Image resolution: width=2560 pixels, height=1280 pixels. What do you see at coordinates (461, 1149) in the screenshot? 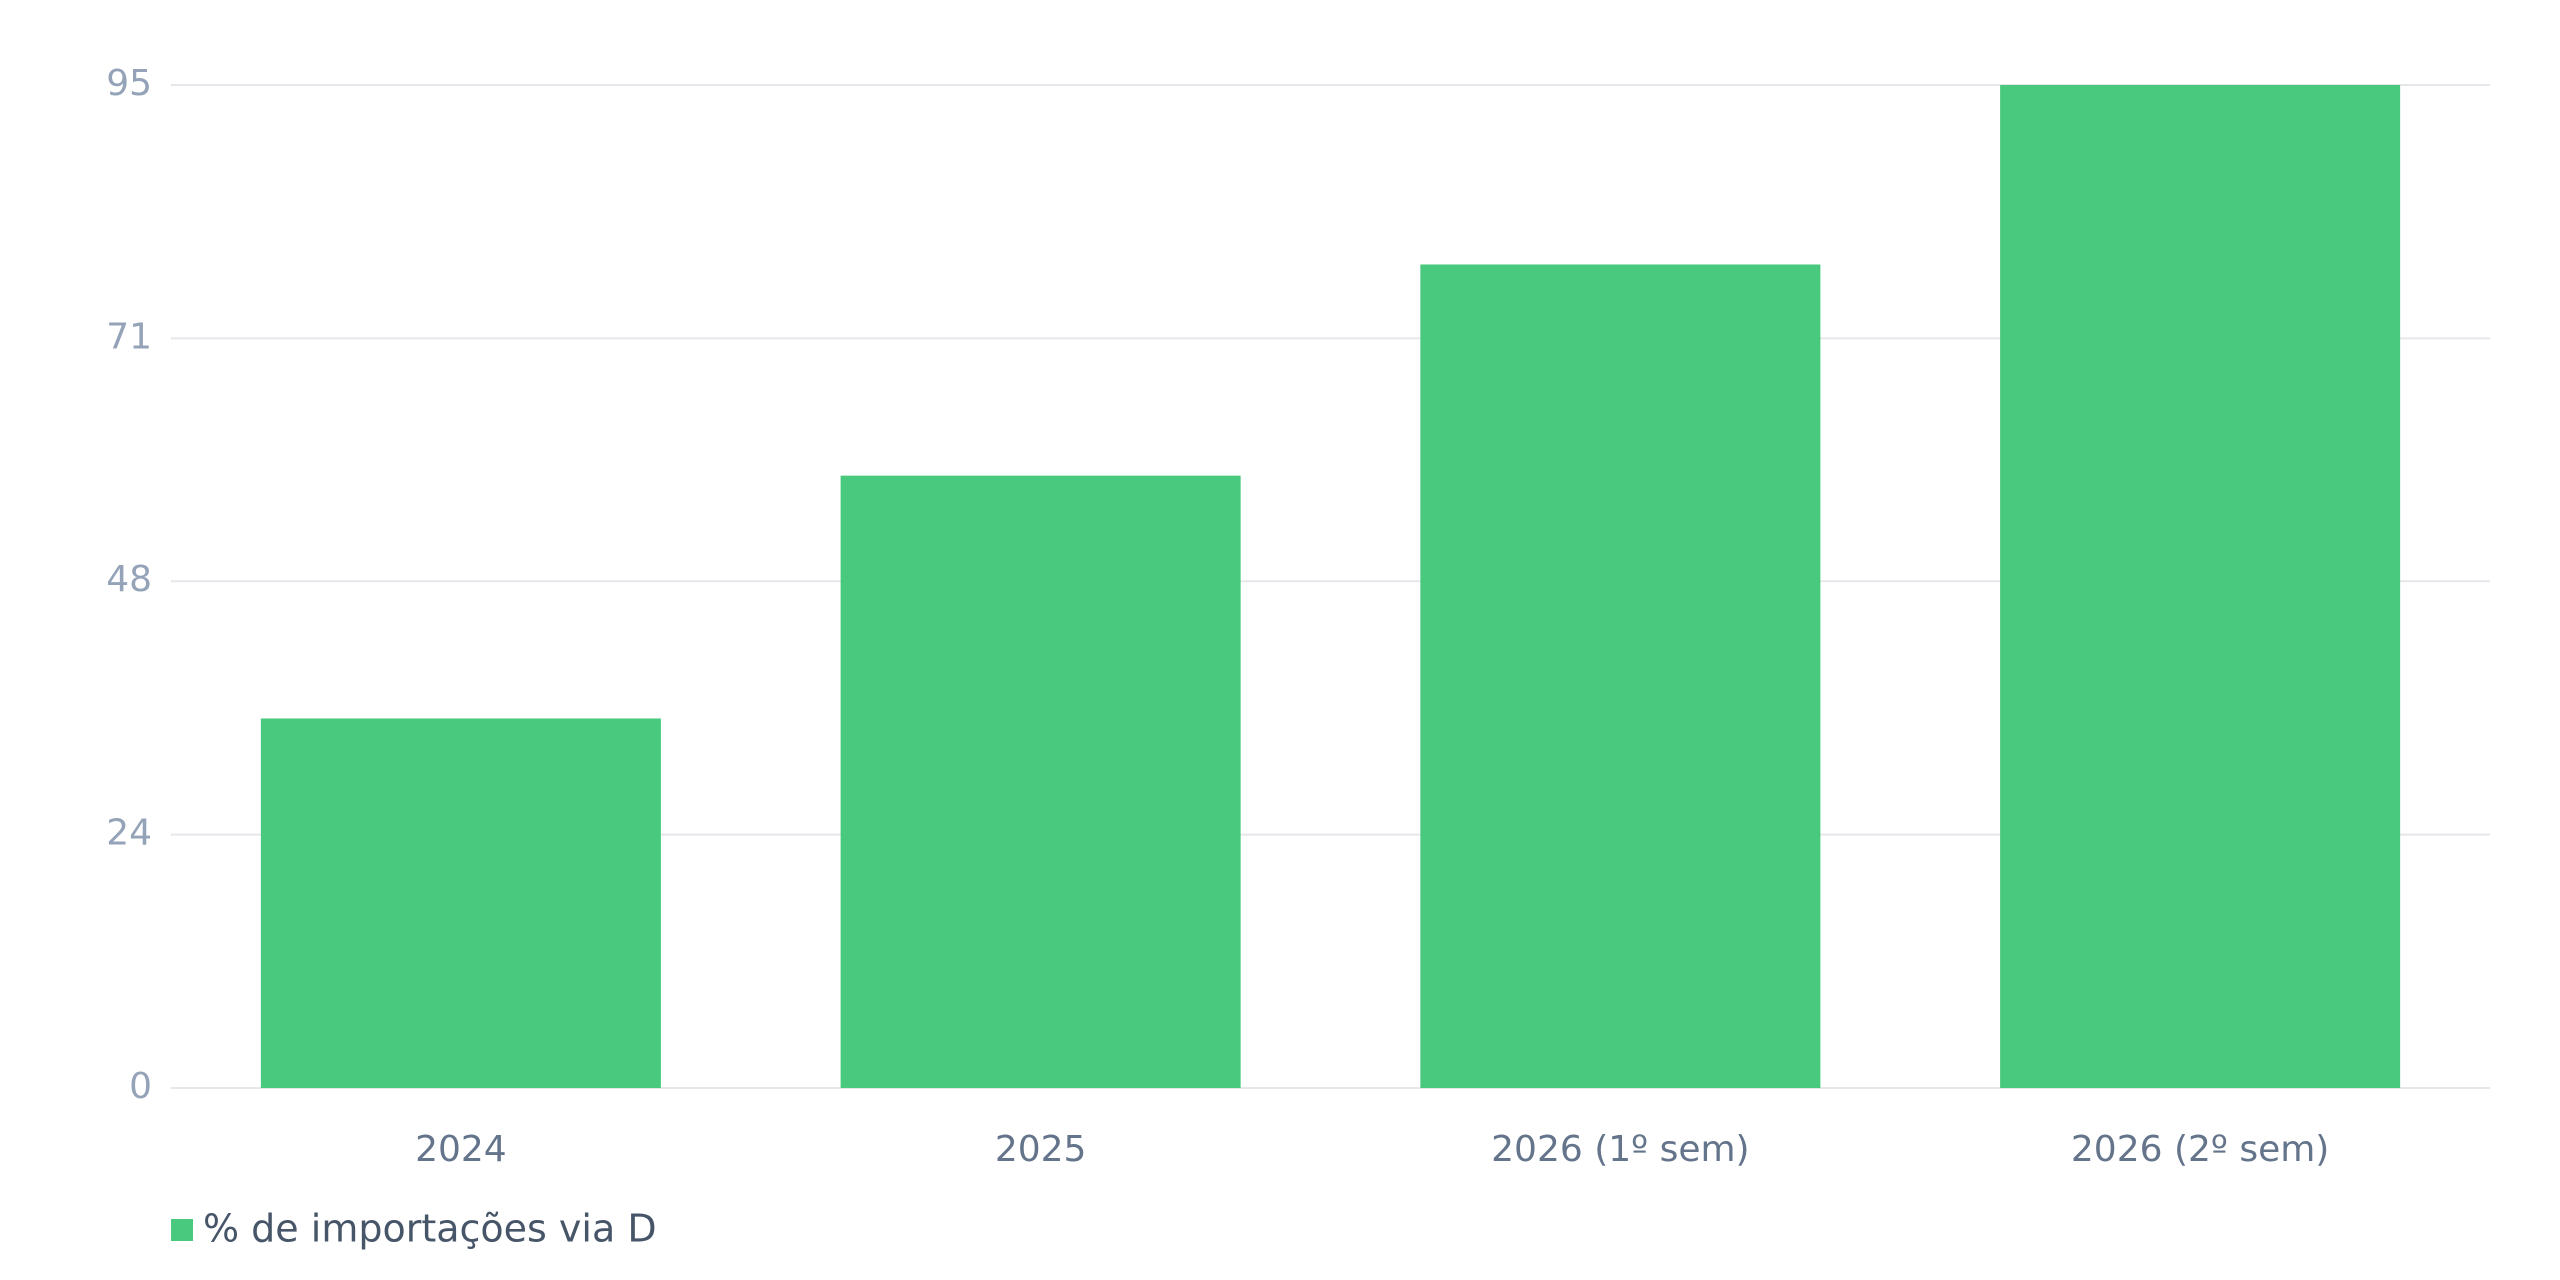
I see `x-tick-label: 2024` at bounding box center [461, 1149].